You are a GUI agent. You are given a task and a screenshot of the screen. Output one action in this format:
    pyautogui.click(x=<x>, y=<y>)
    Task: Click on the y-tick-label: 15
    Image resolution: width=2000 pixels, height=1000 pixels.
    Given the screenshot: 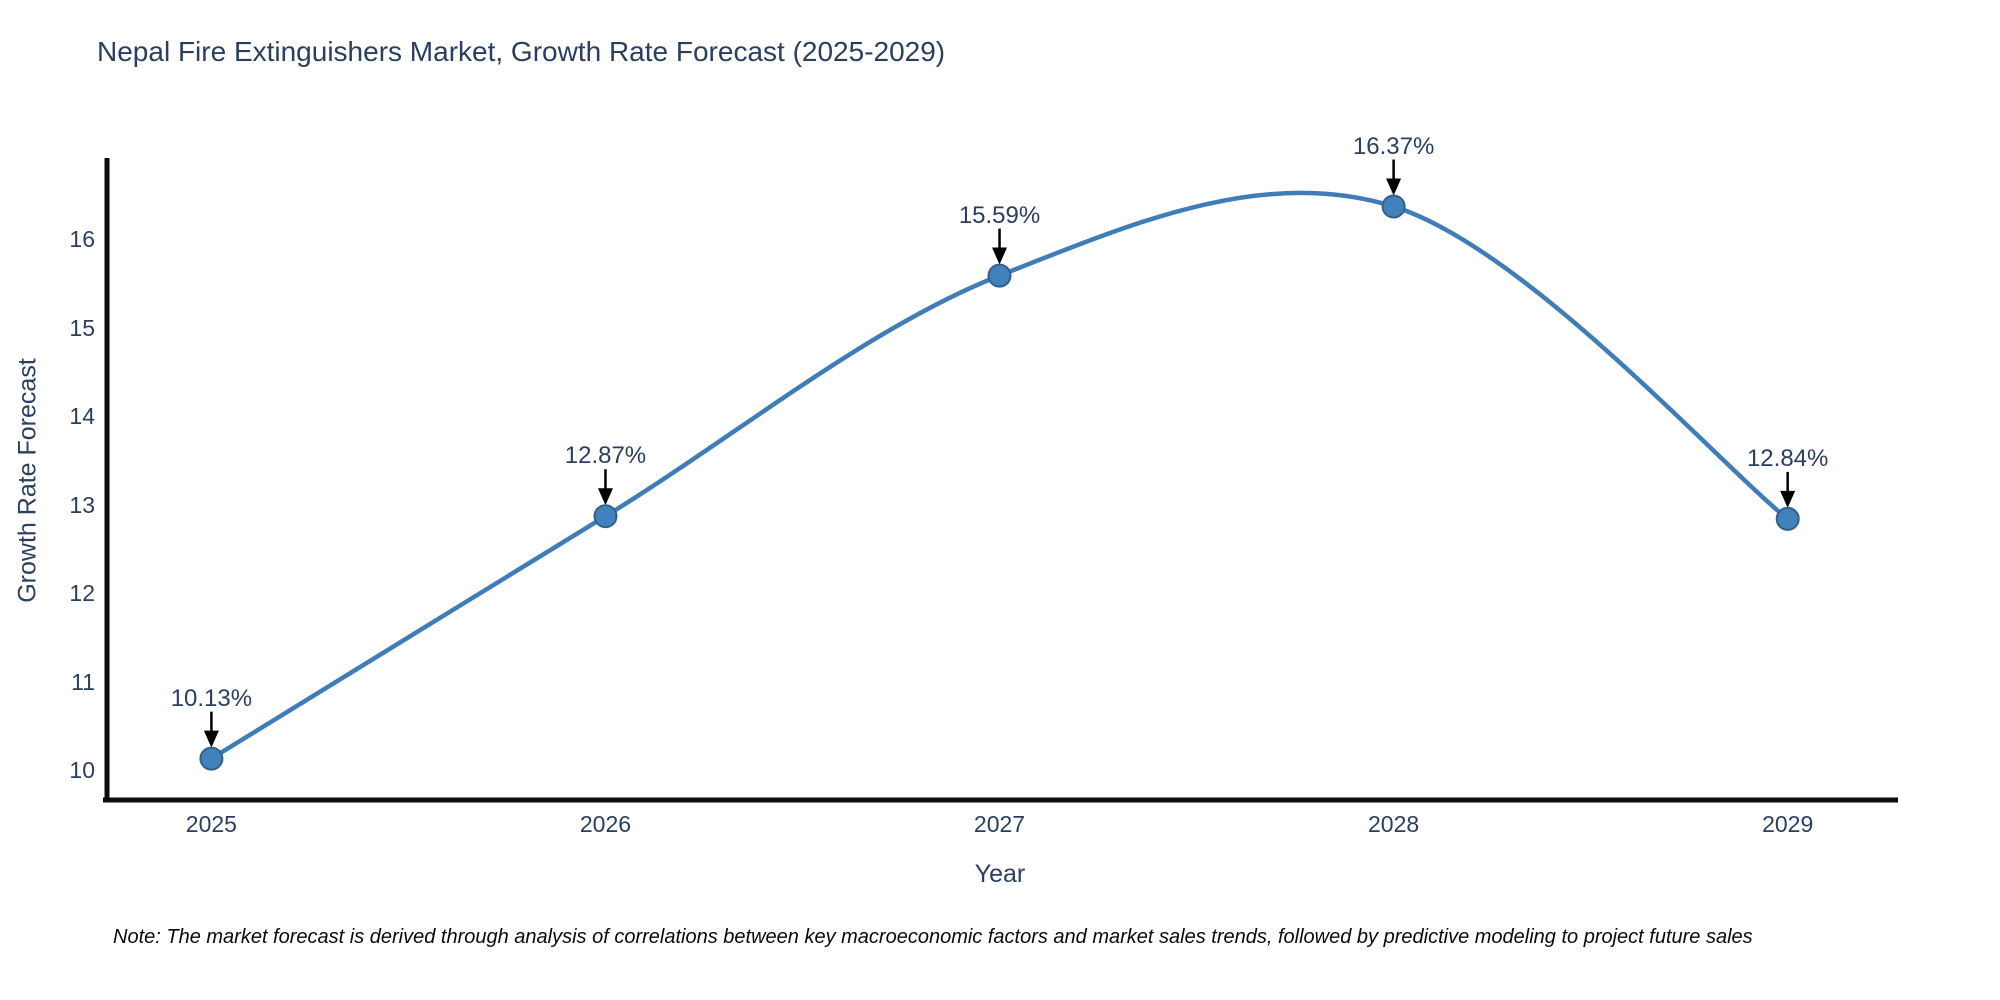 What is the action you would take?
    pyautogui.click(x=82, y=327)
    